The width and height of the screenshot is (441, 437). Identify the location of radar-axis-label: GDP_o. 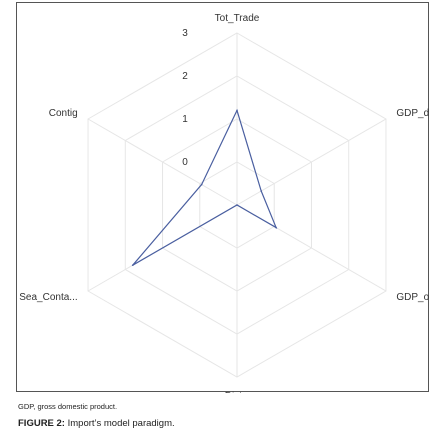
(412, 297).